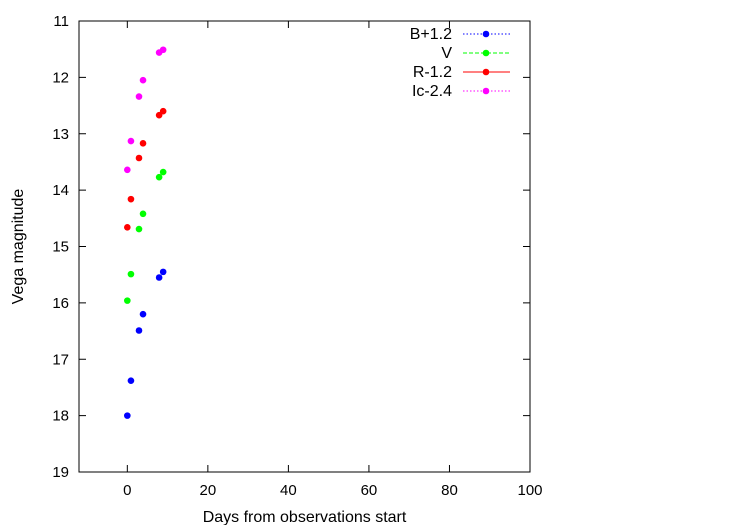 This screenshot has height=525, width=750. What do you see at coordinates (60, 190) in the screenshot?
I see `y-tick-label: 14` at bounding box center [60, 190].